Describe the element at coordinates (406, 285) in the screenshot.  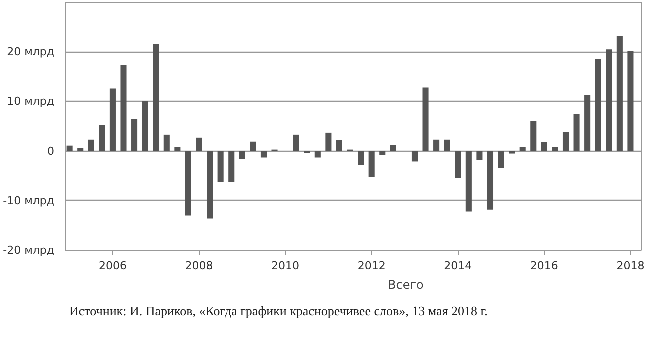
I see `text: Всего` at that location.